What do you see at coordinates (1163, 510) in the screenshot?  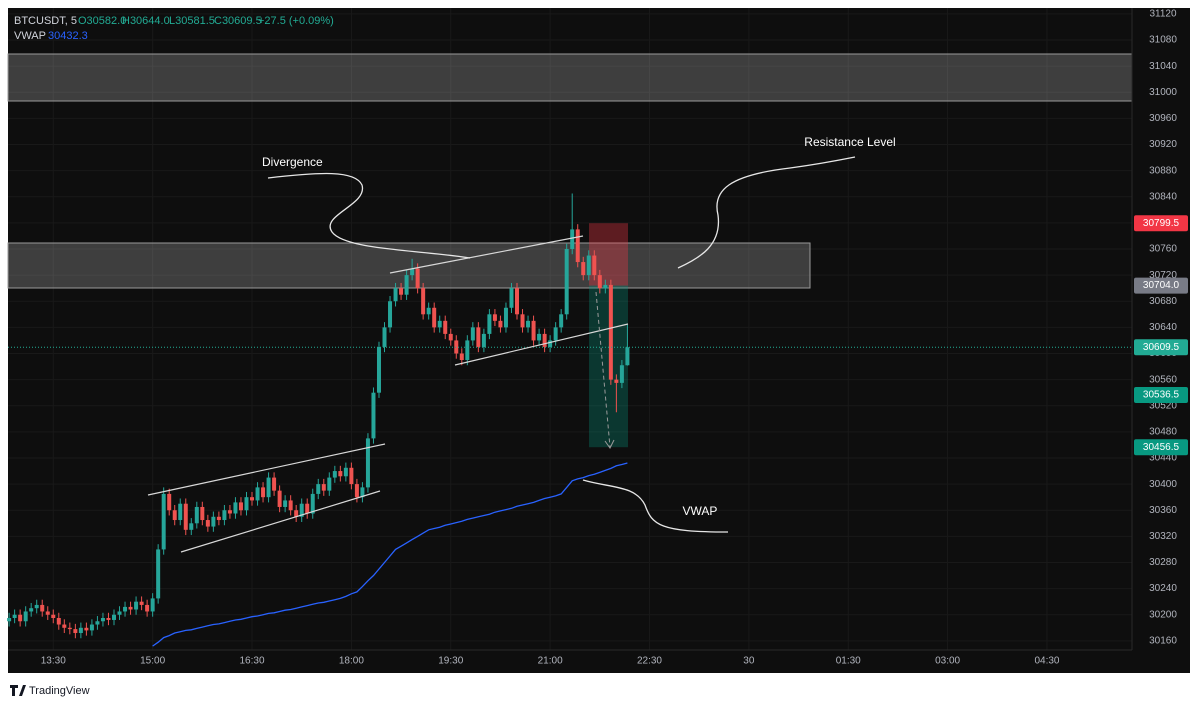 I see `y-tick-label: 30360` at bounding box center [1163, 510].